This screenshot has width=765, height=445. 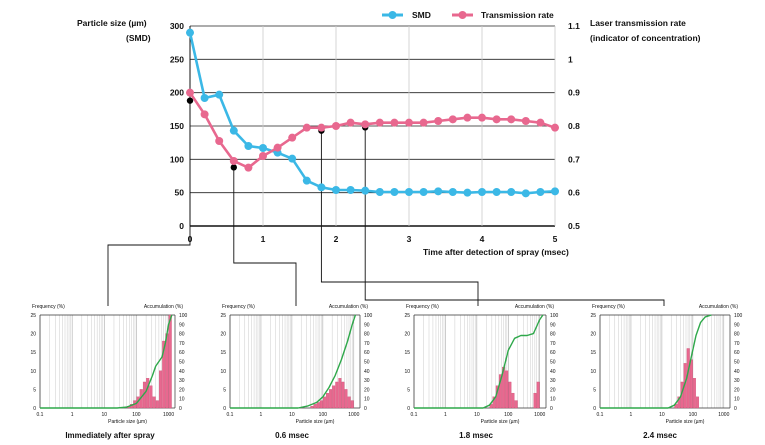 What do you see at coordinates (233, 167) in the screenshot?
I see `time-marker-dot` at bounding box center [233, 167].